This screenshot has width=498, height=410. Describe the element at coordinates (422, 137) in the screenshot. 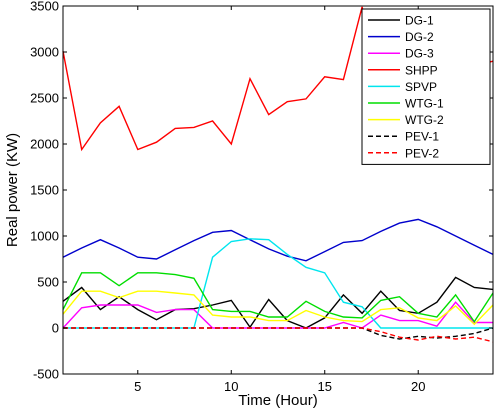

I see `legend-label: PEV-1` at that location.